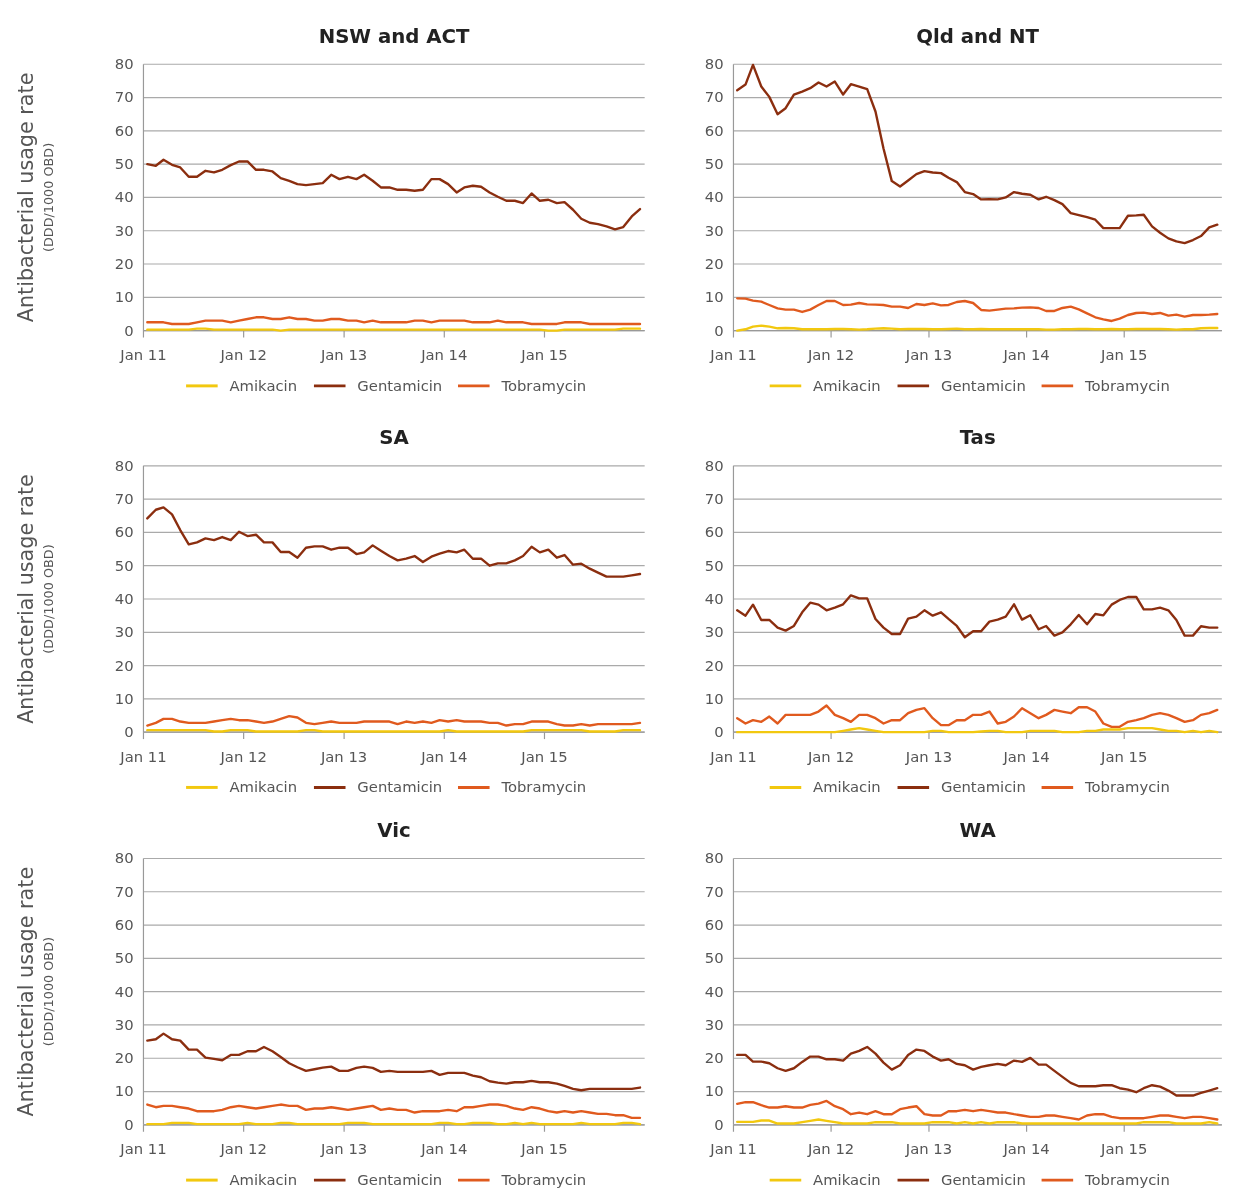  Describe the element at coordinates (978, 36) in the screenshot. I see `chart-title: Qld and NT` at that location.